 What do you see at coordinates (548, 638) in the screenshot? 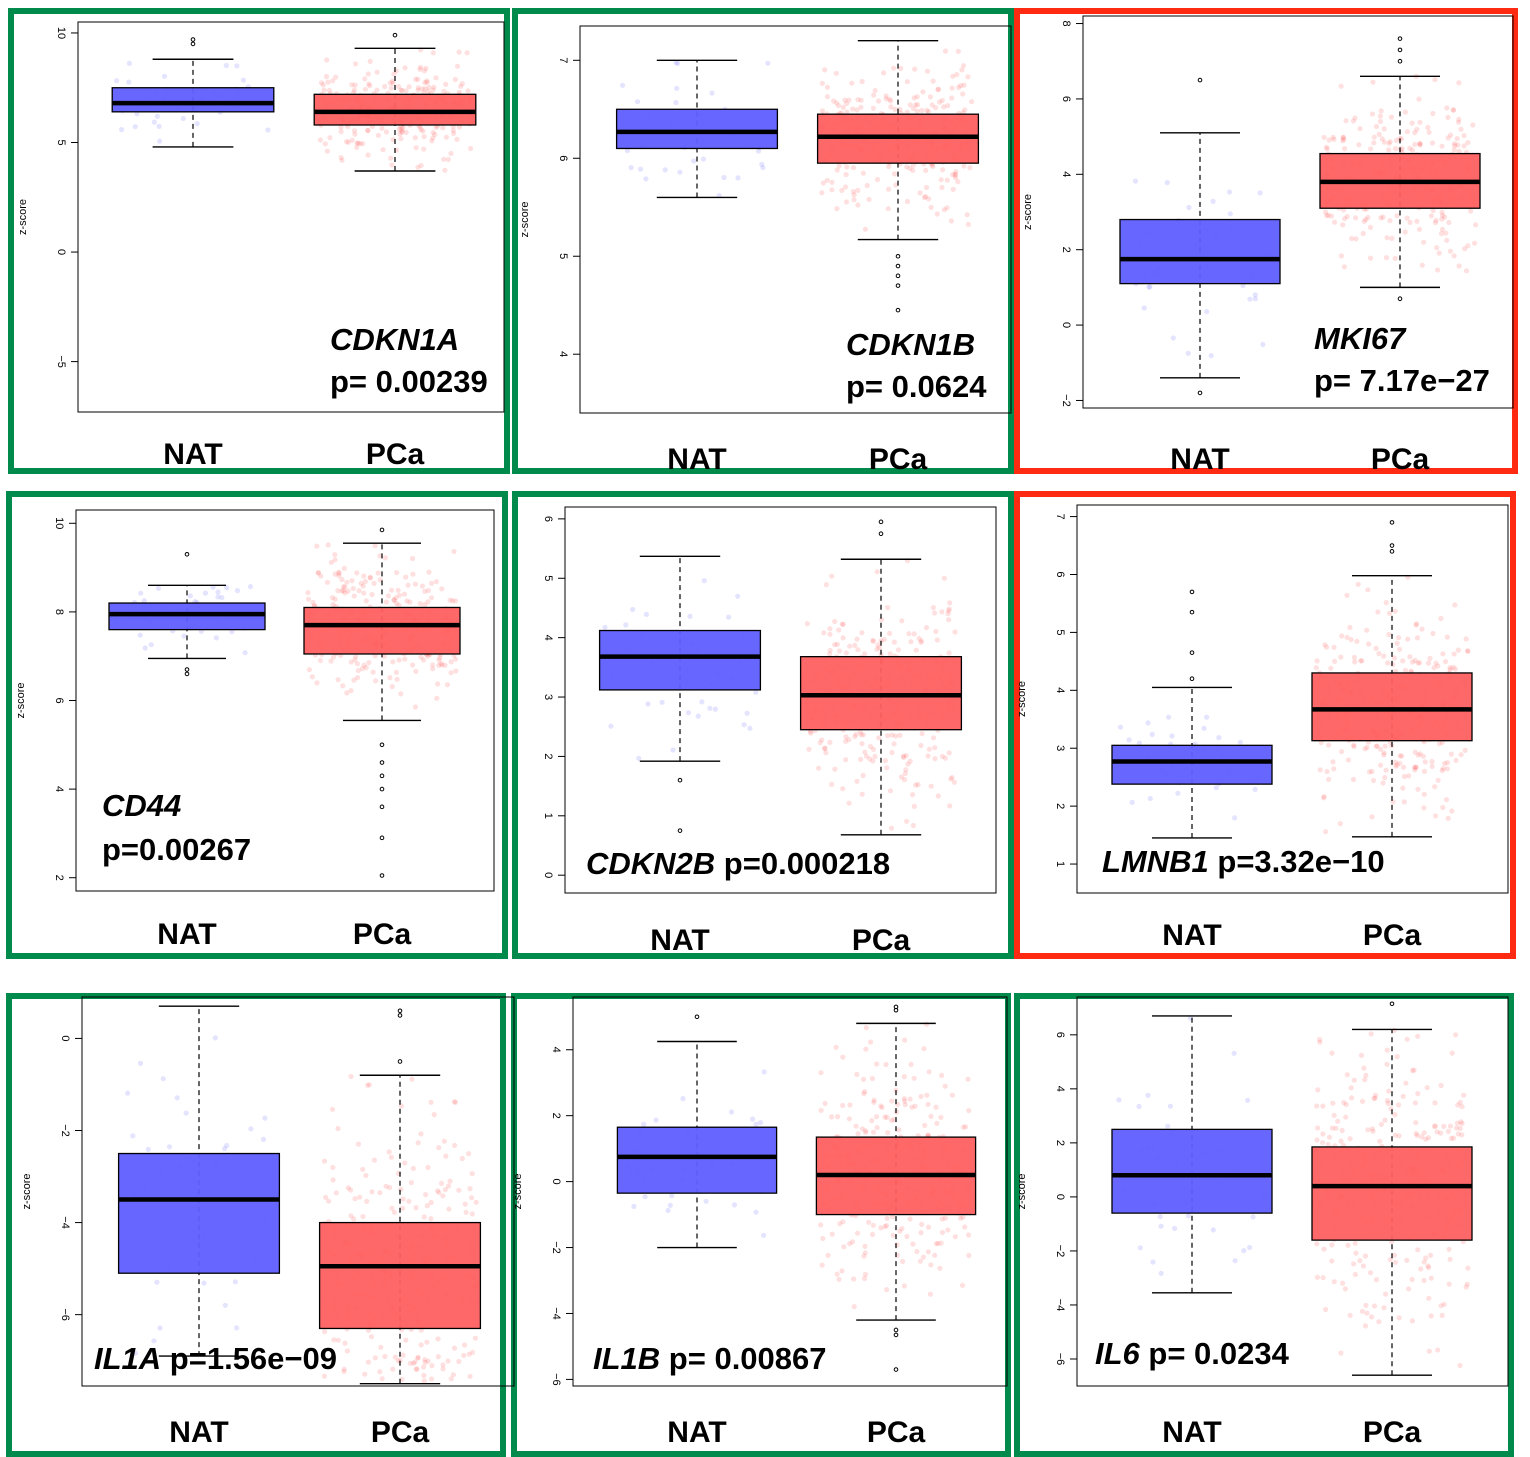
I see `y-tick-label: 4` at bounding box center [548, 638].